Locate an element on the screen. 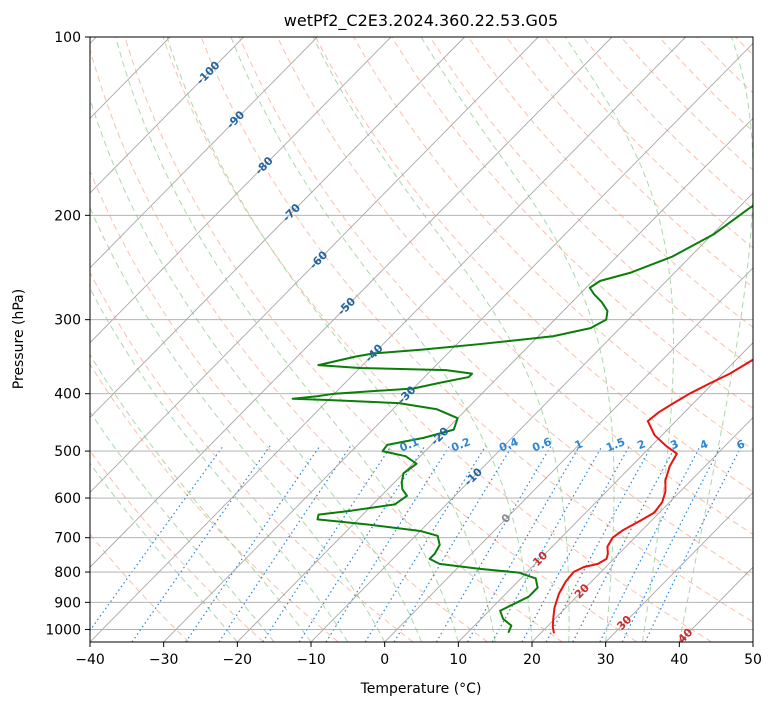 The image size is (775, 708). y-tick-label: 600 is located at coordinates (67, 499).